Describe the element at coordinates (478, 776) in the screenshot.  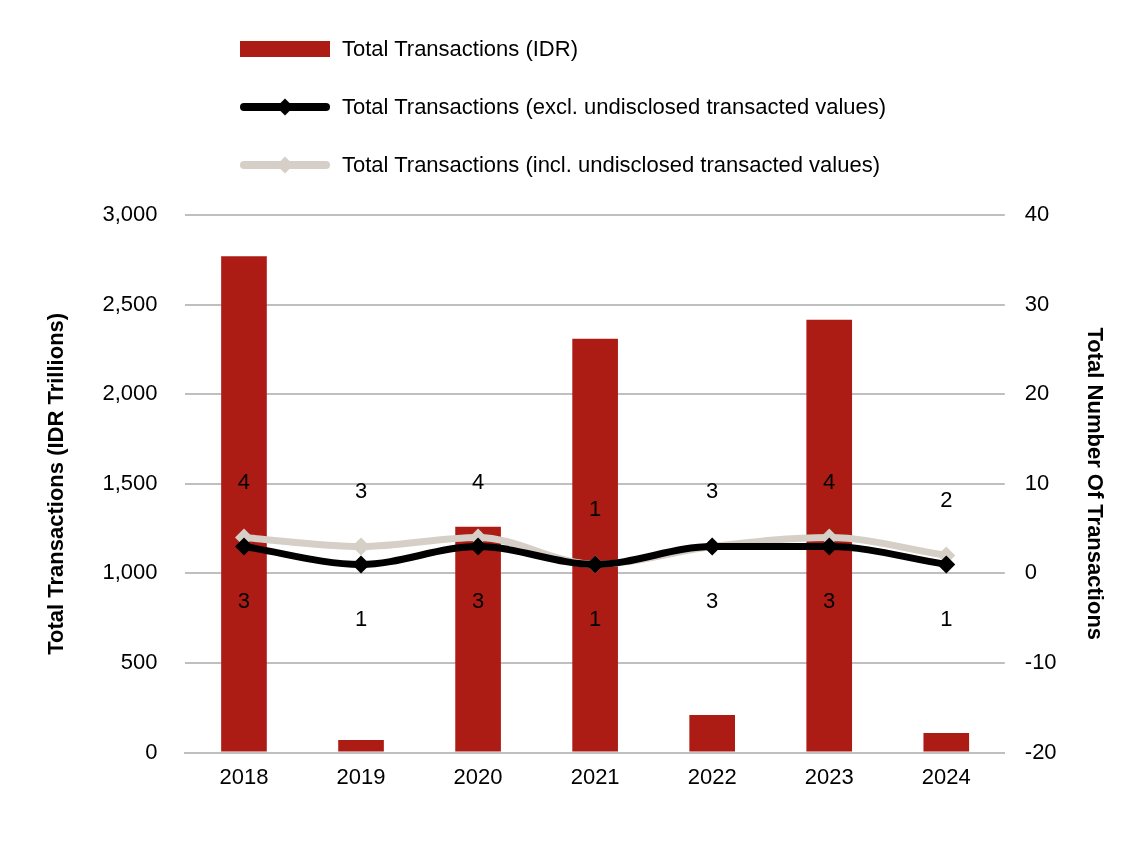
I see `x-tick-label: 2020` at that location.